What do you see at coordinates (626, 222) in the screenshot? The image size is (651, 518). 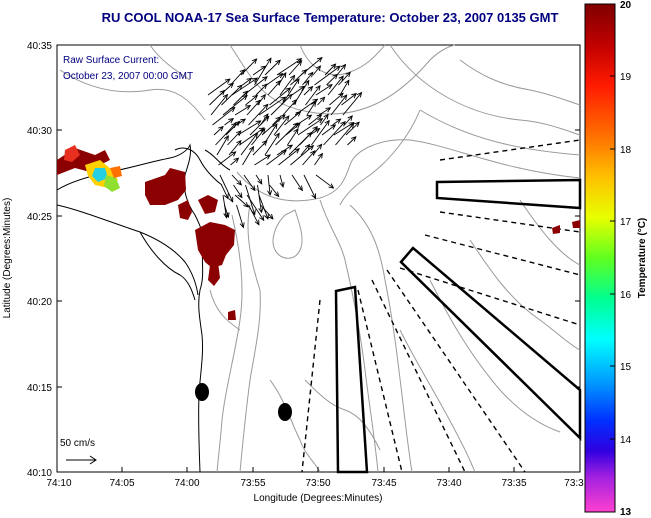 I see `colorbar-tick: 17` at bounding box center [626, 222].